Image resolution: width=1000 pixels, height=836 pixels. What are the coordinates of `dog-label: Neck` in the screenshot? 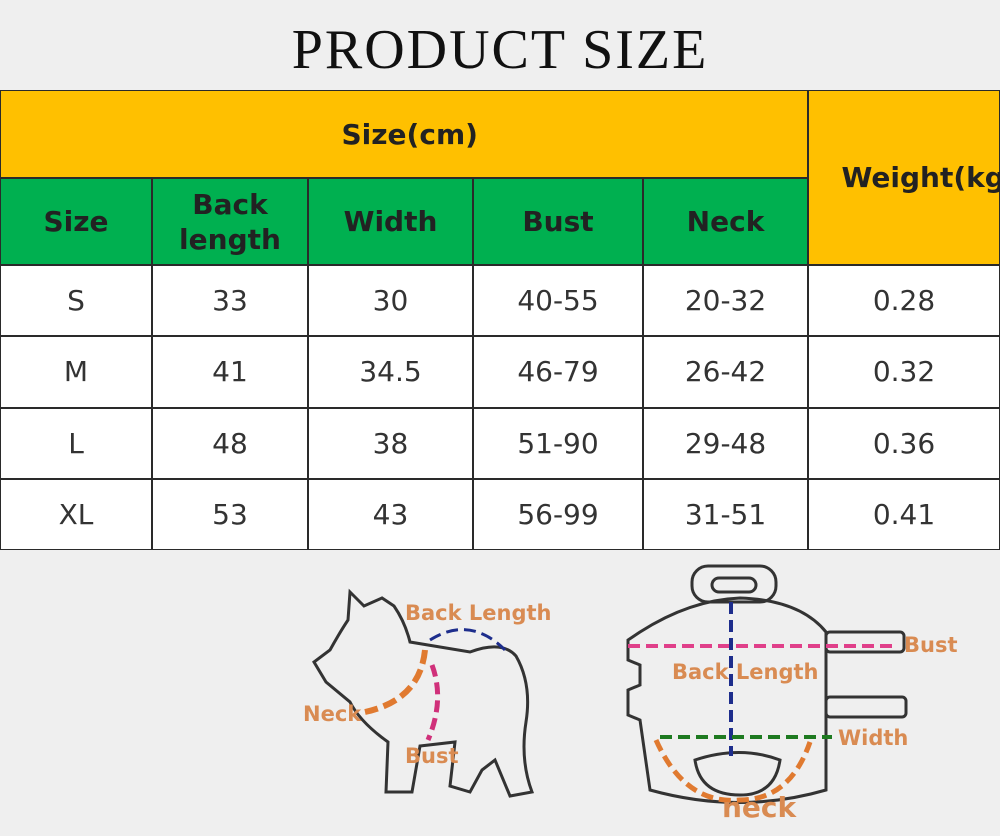 It's located at (332, 714).